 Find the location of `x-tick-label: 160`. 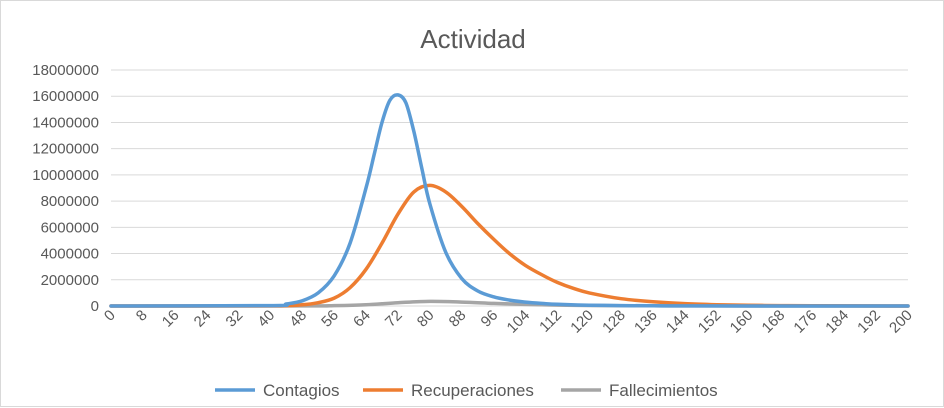

x-tick-label: 160 is located at coordinates (742, 322).